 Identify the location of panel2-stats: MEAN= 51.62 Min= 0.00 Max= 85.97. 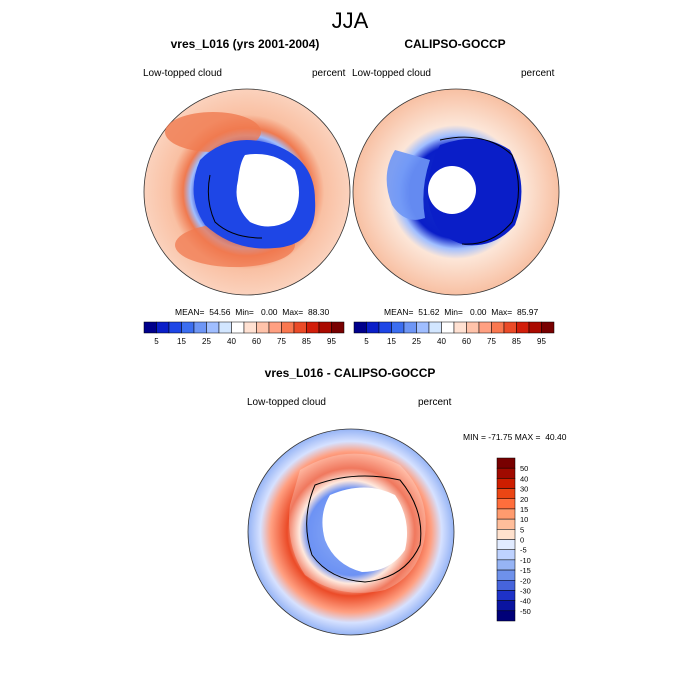
(461, 312).